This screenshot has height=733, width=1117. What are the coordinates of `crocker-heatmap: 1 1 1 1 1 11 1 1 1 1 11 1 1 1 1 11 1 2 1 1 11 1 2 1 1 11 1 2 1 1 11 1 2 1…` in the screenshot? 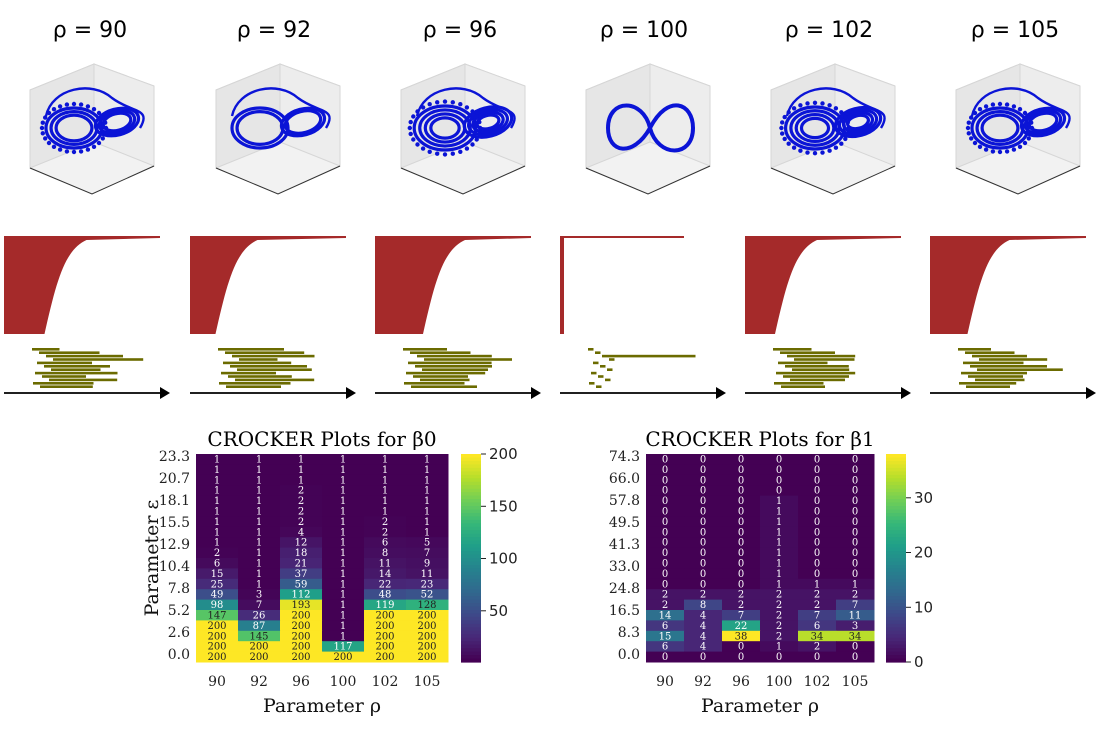 It's located at (329, 572).